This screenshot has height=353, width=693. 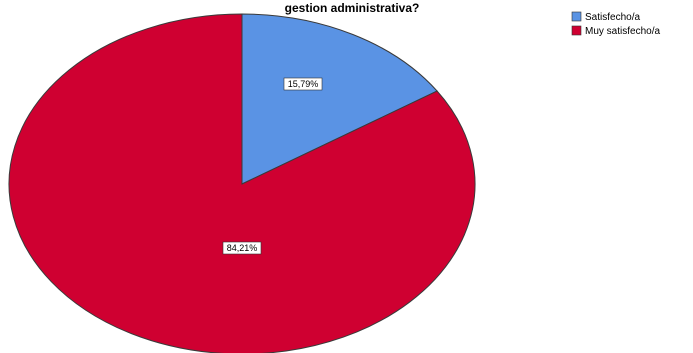 I want to click on pie-data-labels: 15,79% 84,21%, so click(x=272, y=166).